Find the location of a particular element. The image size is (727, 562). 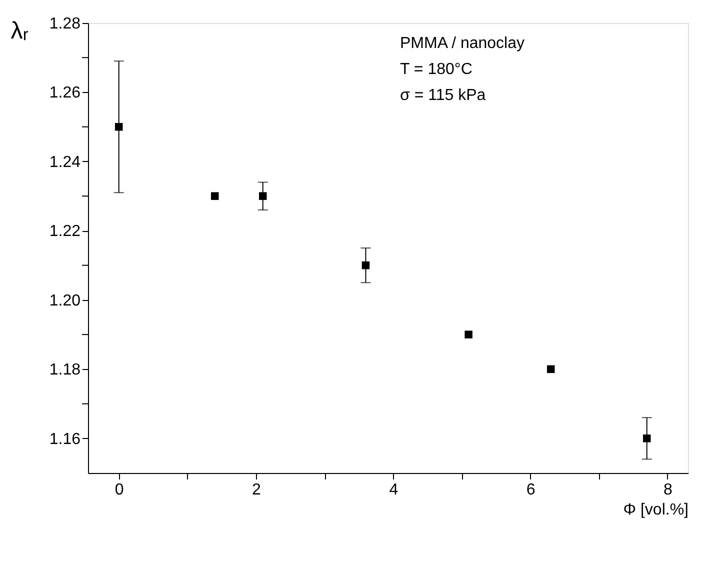

annotation: σ = 115 kPa is located at coordinates (443, 95).